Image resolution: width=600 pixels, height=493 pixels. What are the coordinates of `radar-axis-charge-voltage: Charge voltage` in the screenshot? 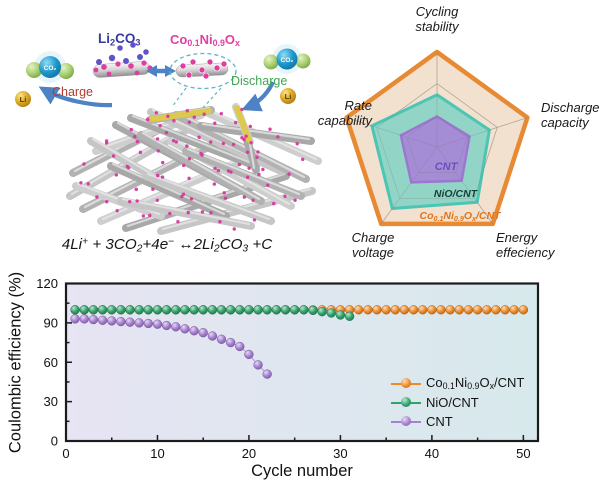 It's located at (373, 245).